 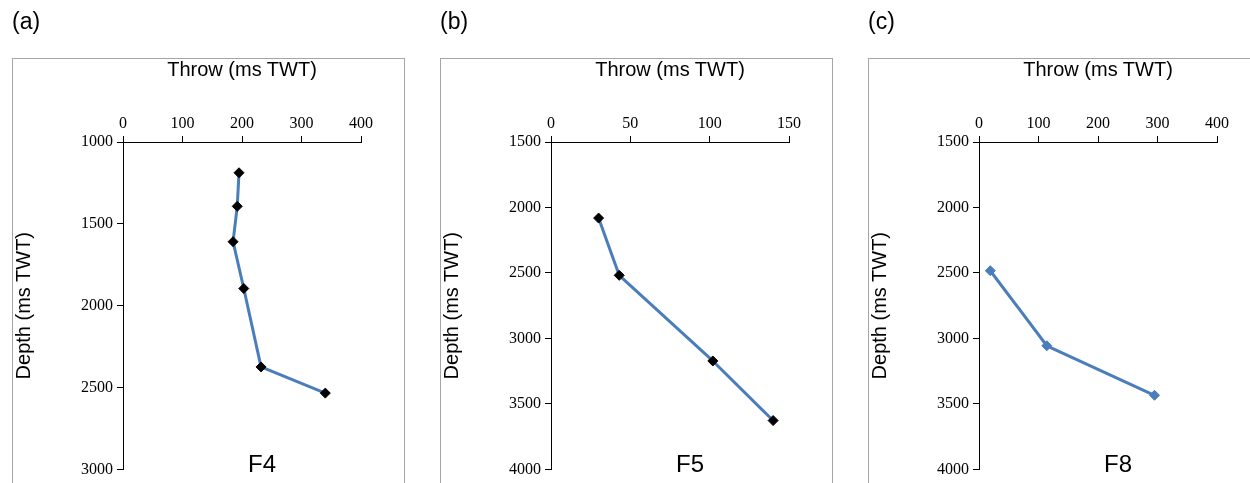 What do you see at coordinates (97, 141) in the screenshot?
I see `y-tick-label: 1000` at bounding box center [97, 141].